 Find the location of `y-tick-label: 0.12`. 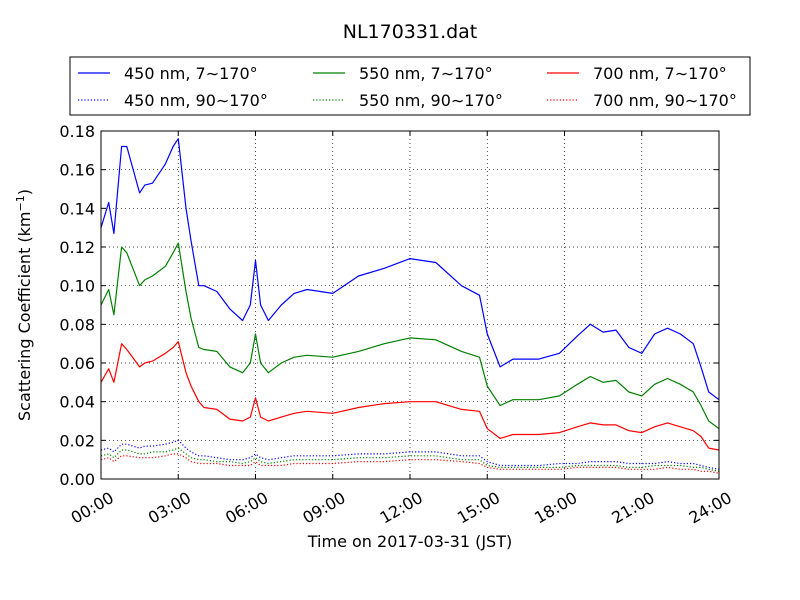

y-tick-label: 0.12 is located at coordinates (77, 247).